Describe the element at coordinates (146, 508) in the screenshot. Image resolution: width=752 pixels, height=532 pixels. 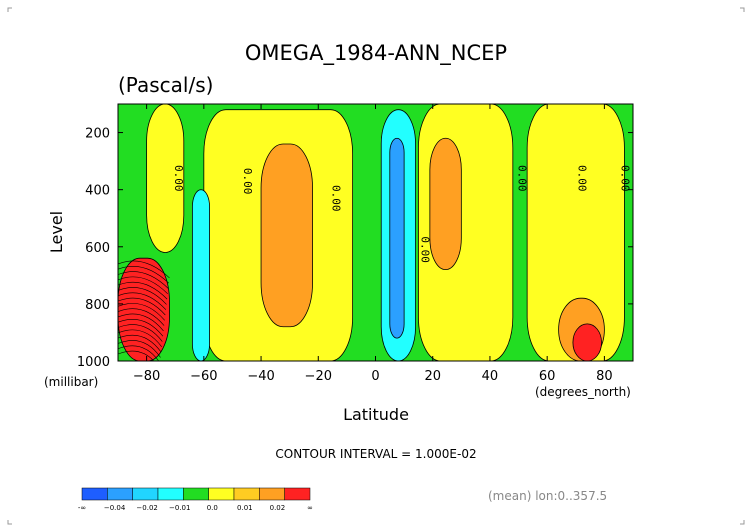
I see `colorbar-label: −0.02` at that location.